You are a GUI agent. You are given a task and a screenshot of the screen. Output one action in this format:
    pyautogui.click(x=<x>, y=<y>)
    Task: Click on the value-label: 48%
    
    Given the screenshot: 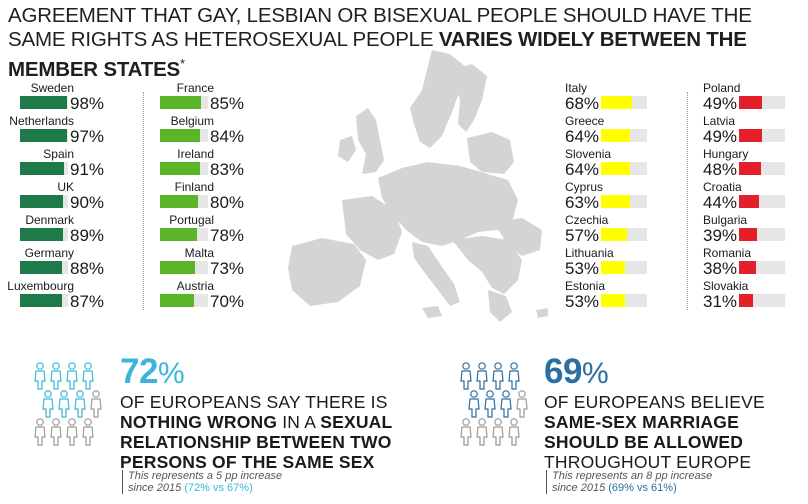 What is the action you would take?
    pyautogui.click(x=720, y=169)
    